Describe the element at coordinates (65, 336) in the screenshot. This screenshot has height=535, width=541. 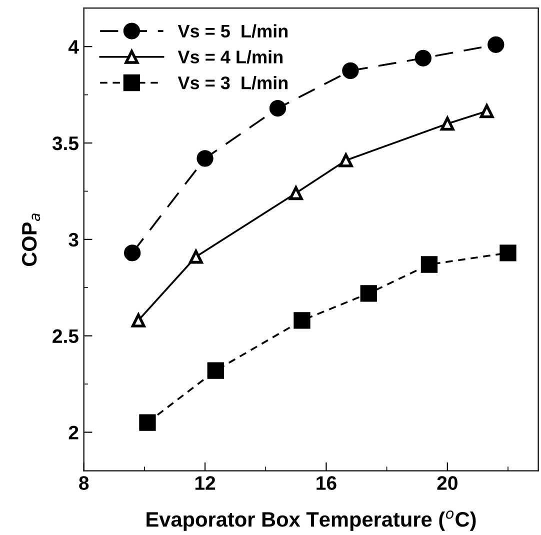
I see `y-tick-label: 2.5` at that location.